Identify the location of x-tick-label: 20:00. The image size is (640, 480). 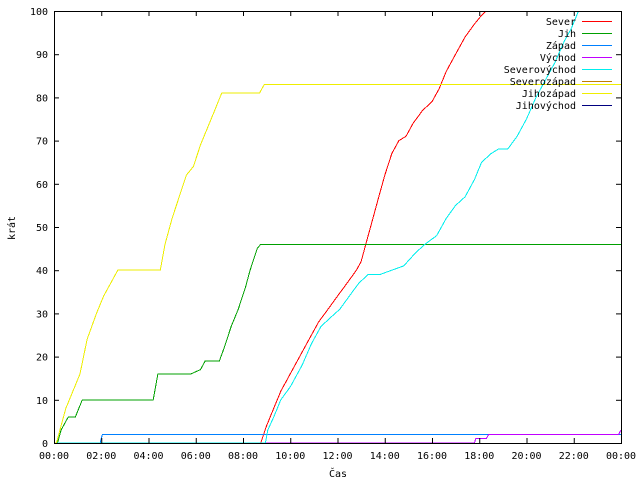
(526, 456).